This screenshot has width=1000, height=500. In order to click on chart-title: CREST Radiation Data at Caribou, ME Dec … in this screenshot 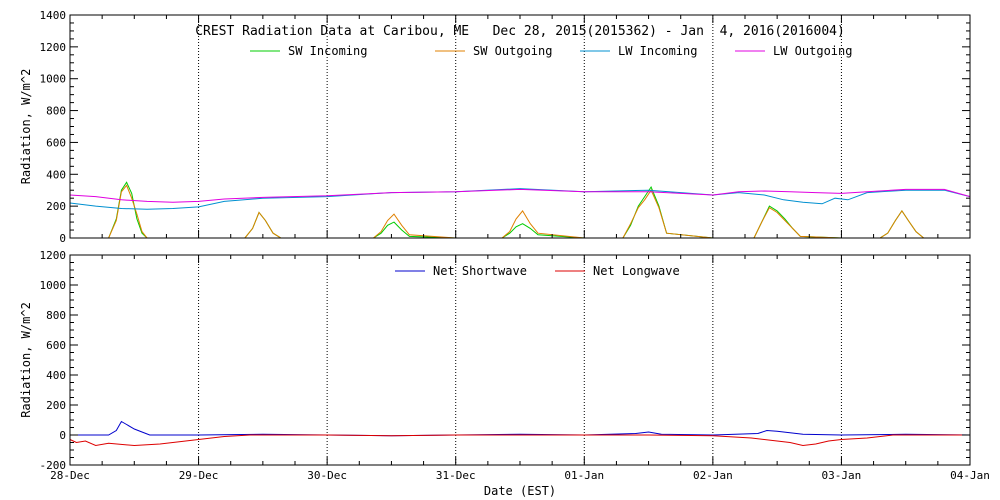, I will do `click(520, 31)`.